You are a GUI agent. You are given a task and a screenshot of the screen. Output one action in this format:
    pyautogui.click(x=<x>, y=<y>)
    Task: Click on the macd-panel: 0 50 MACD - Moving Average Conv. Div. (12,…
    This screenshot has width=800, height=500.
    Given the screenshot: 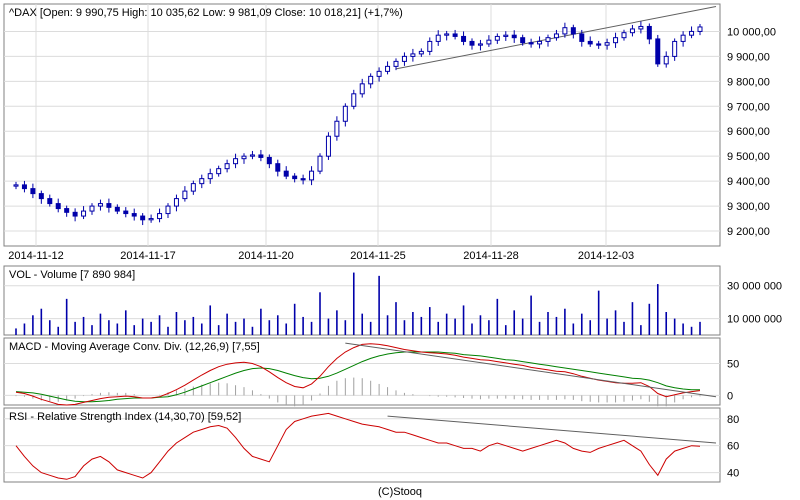 What is the action you would take?
    pyautogui.click(x=371, y=372)
    